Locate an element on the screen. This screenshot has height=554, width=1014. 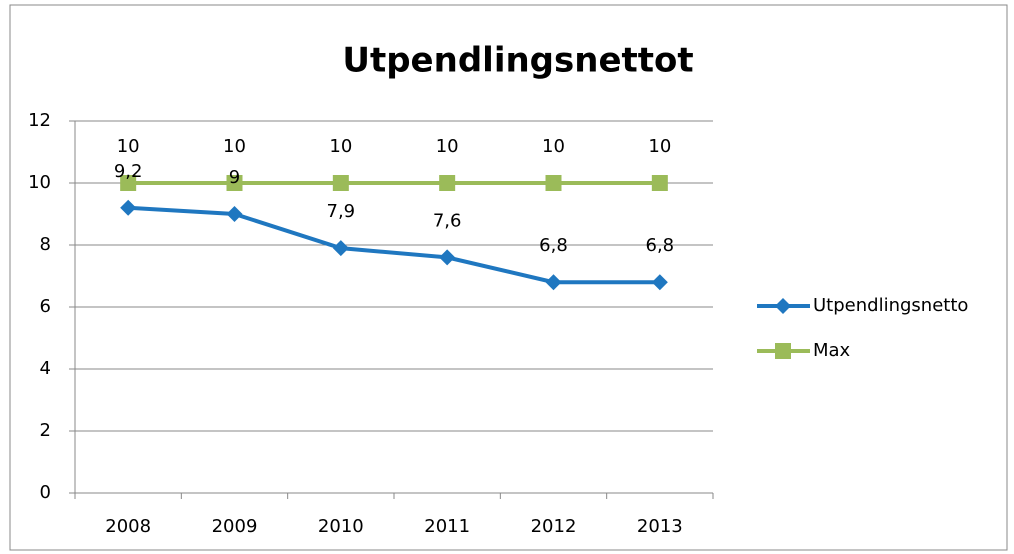
x-tick-label: 2008 is located at coordinates (128, 526).